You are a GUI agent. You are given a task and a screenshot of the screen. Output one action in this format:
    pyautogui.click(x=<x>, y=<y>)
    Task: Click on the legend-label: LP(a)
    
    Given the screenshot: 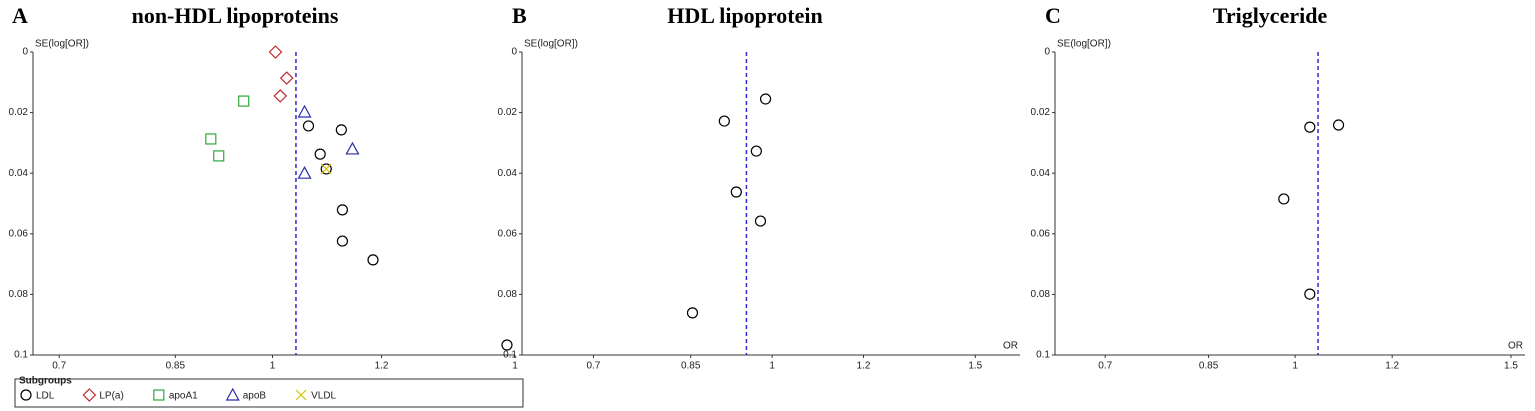 What is the action you would take?
    pyautogui.click(x=111, y=396)
    